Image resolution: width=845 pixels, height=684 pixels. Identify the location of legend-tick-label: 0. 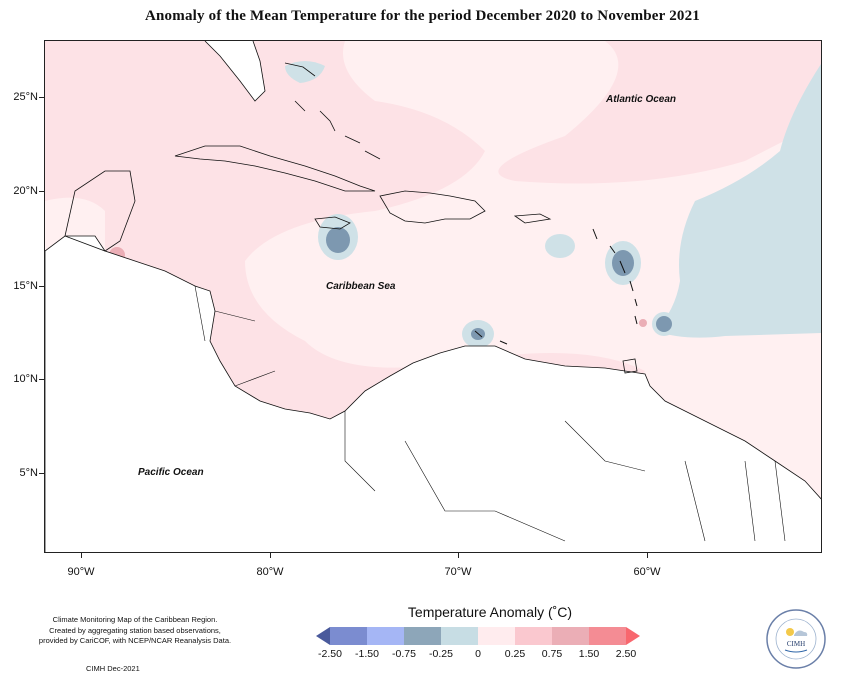
(478, 654).